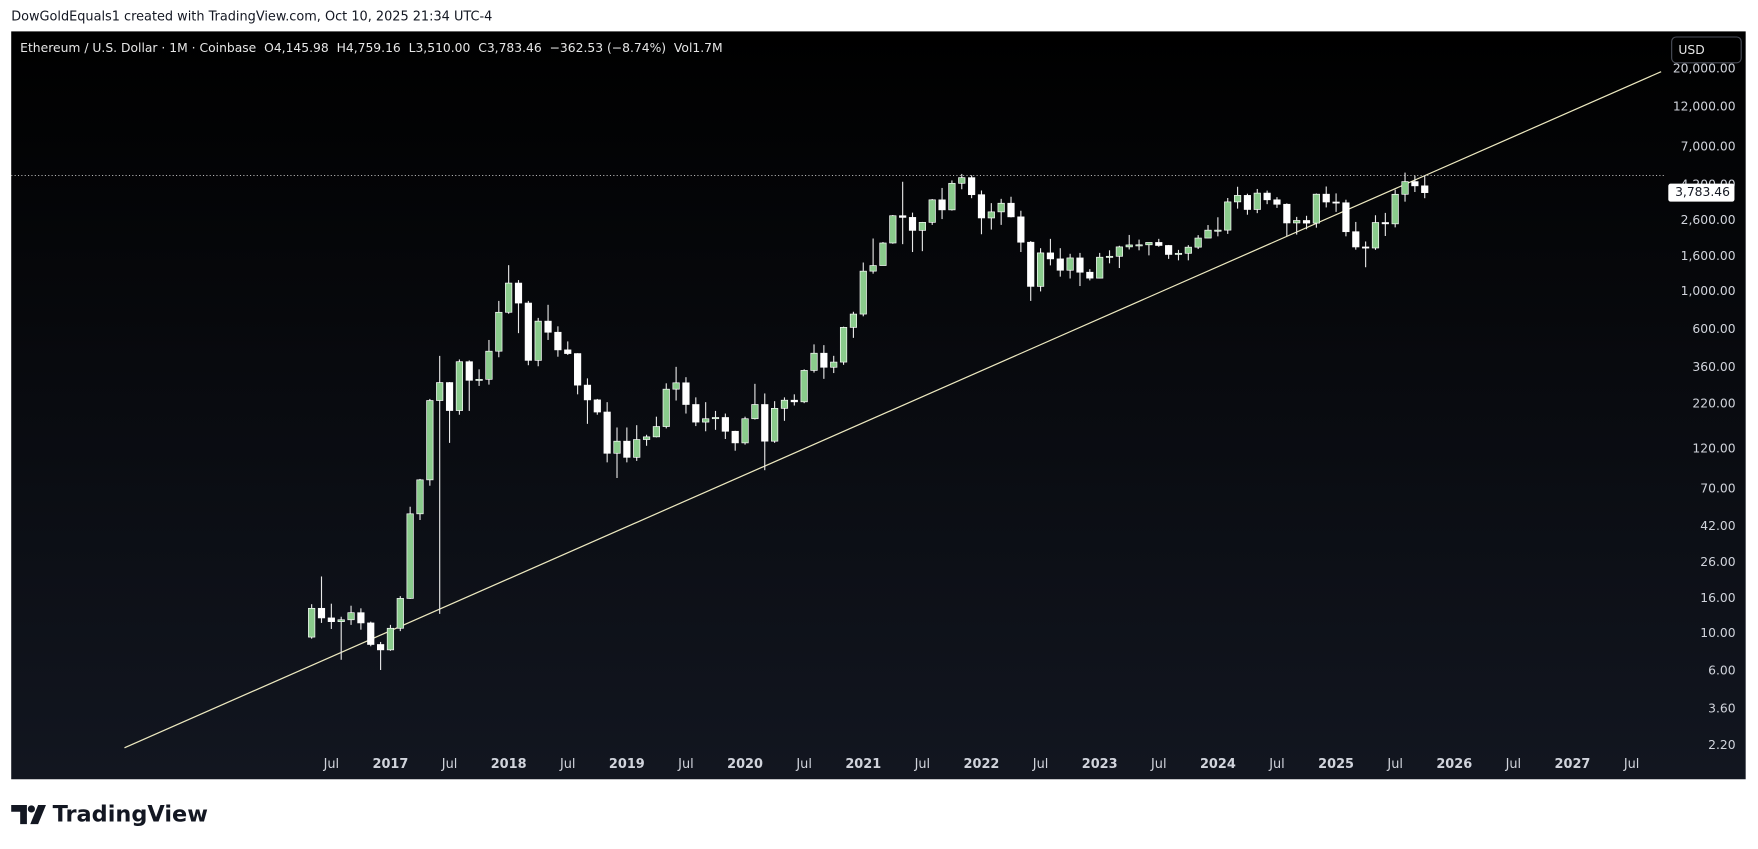 The image size is (1758, 849). Describe the element at coordinates (1722, 671) in the screenshot. I see `y-tick-label: 6.00` at that location.